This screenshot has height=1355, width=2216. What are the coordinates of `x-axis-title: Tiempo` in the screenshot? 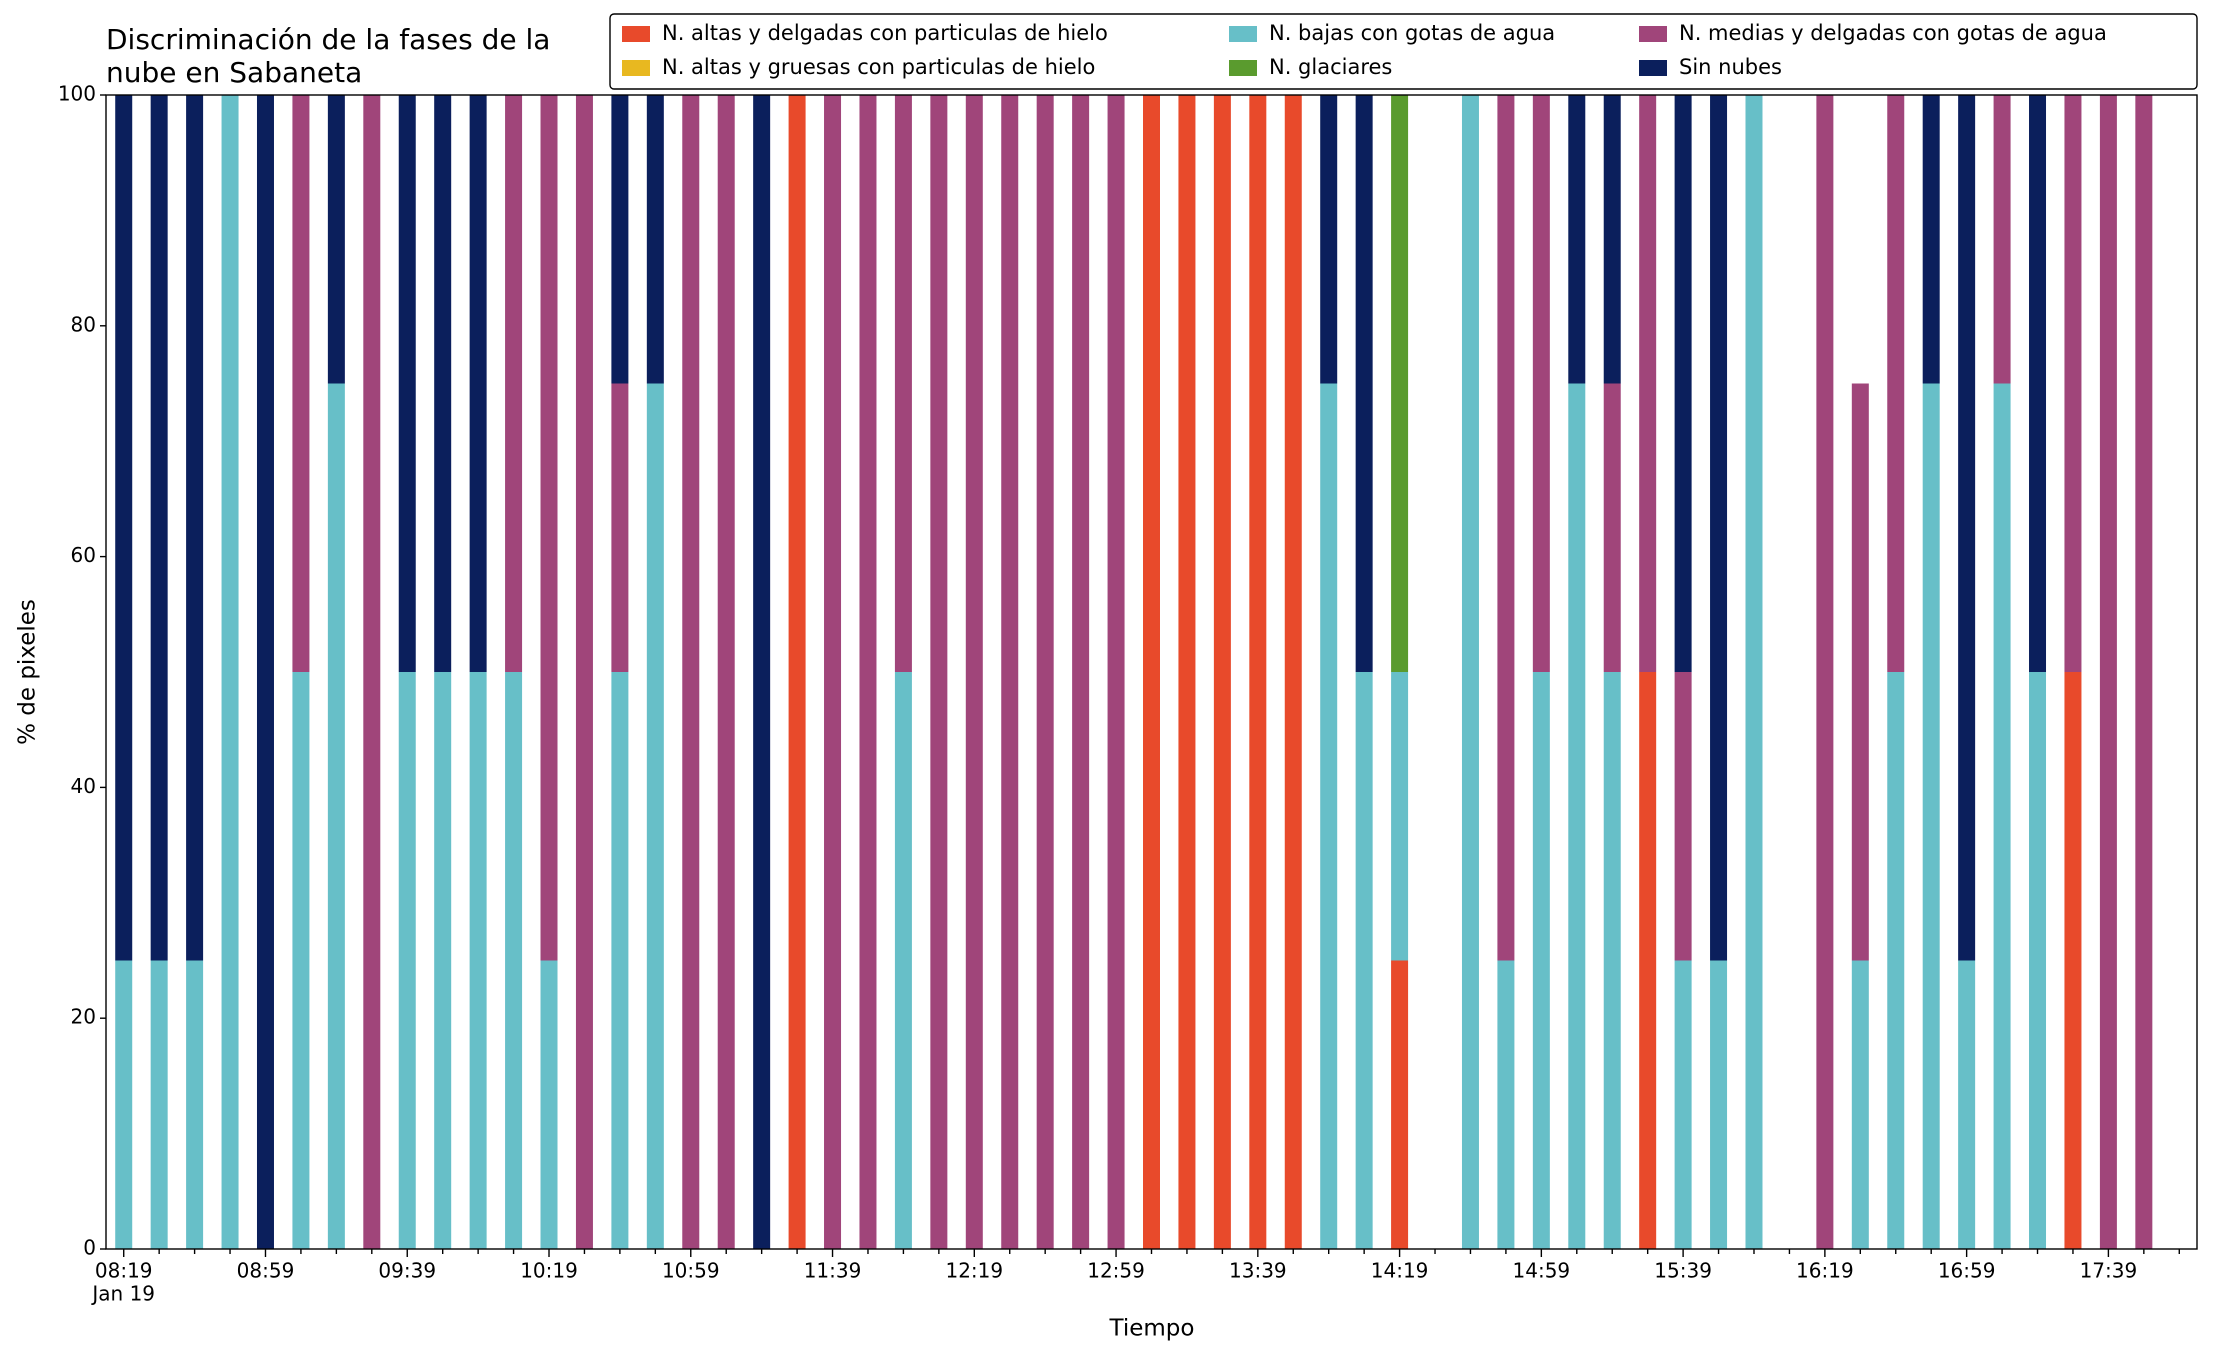 It's located at (1152, 1329).